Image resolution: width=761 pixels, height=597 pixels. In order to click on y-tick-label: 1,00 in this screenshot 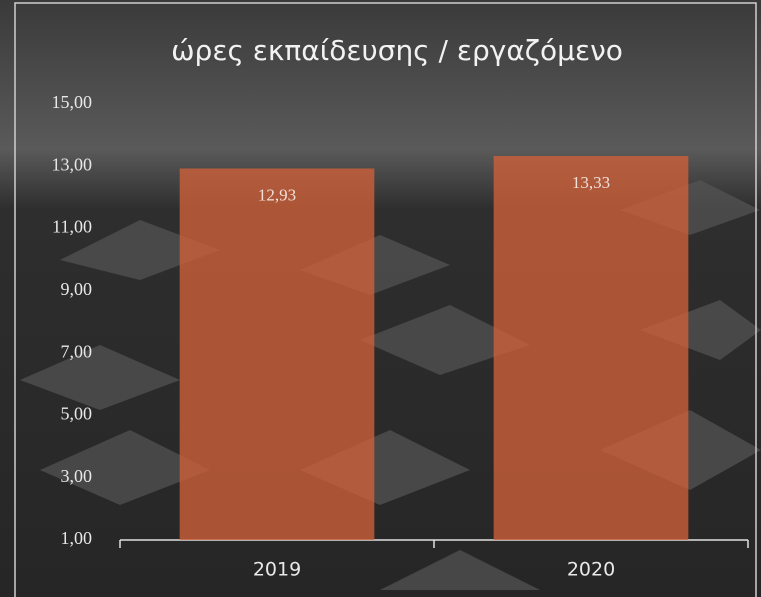, I will do `click(77, 538)`.